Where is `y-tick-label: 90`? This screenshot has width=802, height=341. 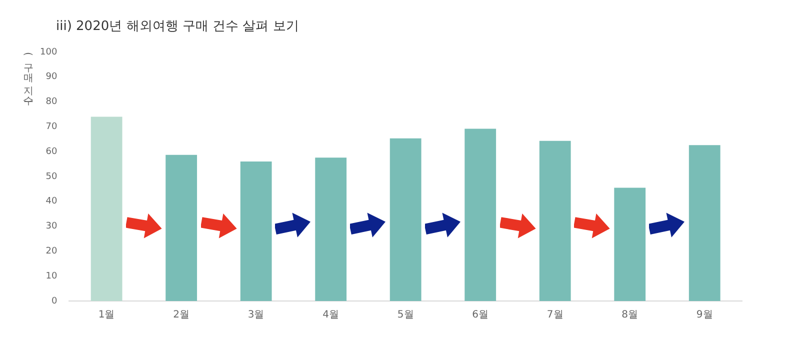 y-tick-label: 90 is located at coordinates (52, 77).